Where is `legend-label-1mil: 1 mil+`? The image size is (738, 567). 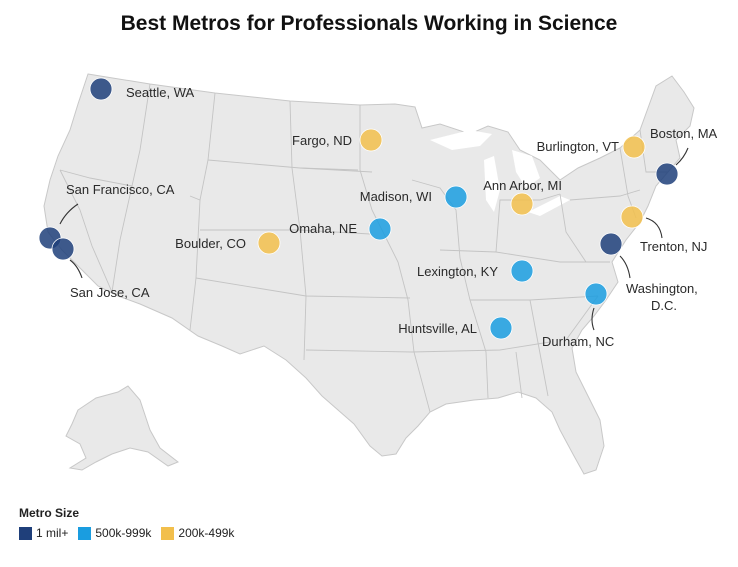 legend-label-1mil: 1 mil+ is located at coordinates (52, 533).